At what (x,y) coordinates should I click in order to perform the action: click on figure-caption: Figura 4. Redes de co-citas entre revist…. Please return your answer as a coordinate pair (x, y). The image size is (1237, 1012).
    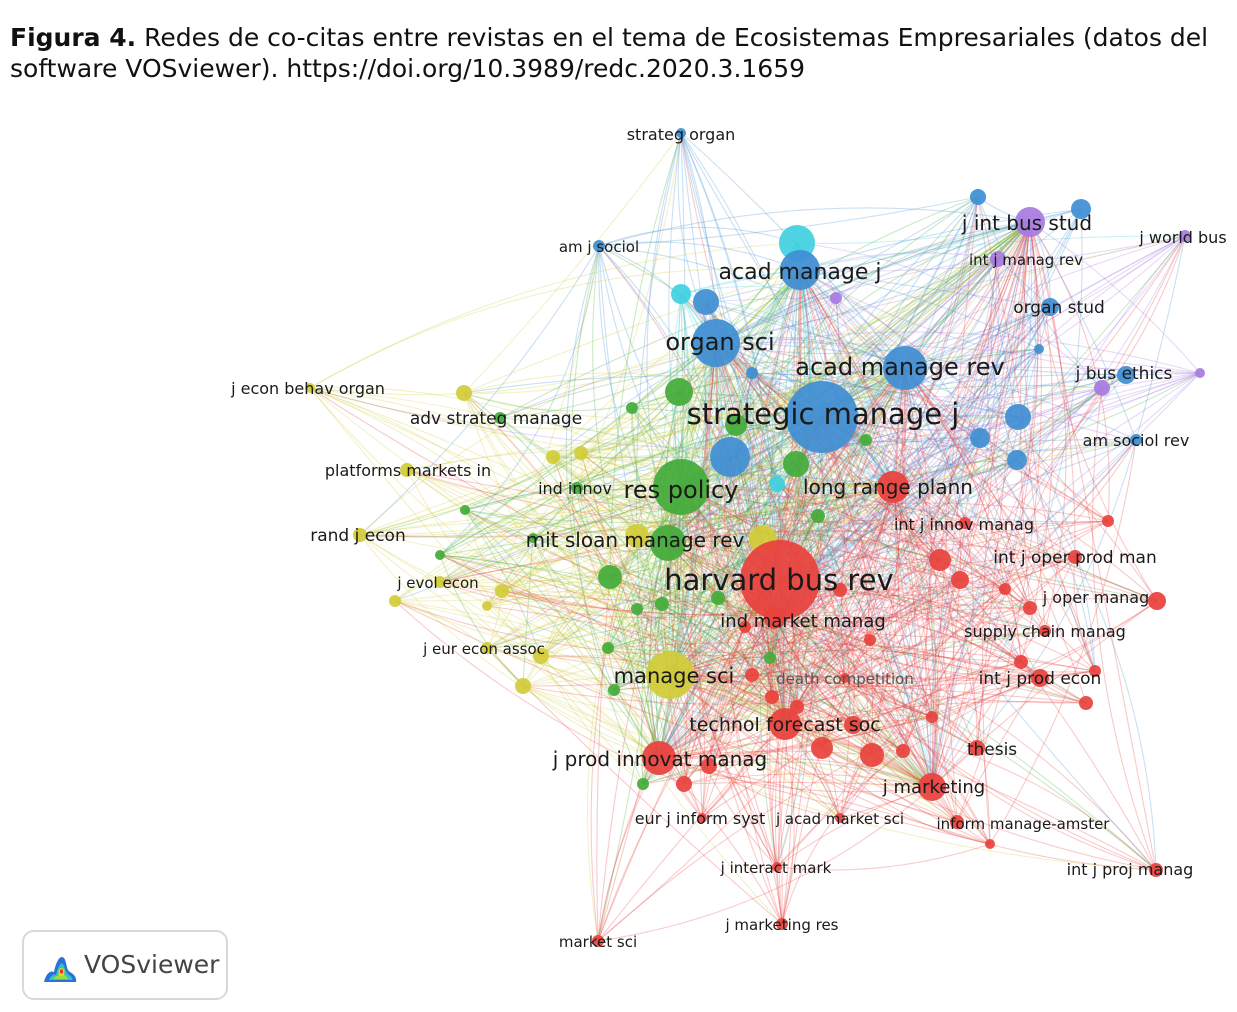
    Looking at the image, I should click on (617, 53).